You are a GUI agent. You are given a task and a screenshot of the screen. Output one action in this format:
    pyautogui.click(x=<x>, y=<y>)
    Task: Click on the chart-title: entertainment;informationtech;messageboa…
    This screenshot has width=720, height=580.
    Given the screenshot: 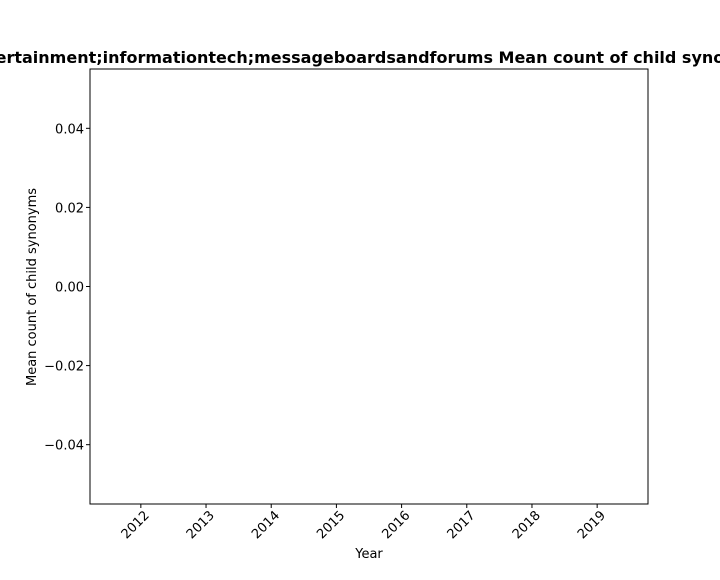 What is the action you would take?
    pyautogui.click(x=360, y=57)
    